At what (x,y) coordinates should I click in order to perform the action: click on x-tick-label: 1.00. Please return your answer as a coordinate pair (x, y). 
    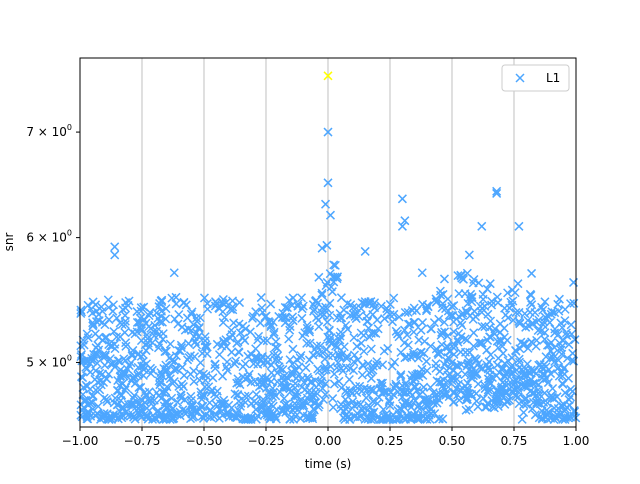
    Looking at the image, I should click on (576, 441).